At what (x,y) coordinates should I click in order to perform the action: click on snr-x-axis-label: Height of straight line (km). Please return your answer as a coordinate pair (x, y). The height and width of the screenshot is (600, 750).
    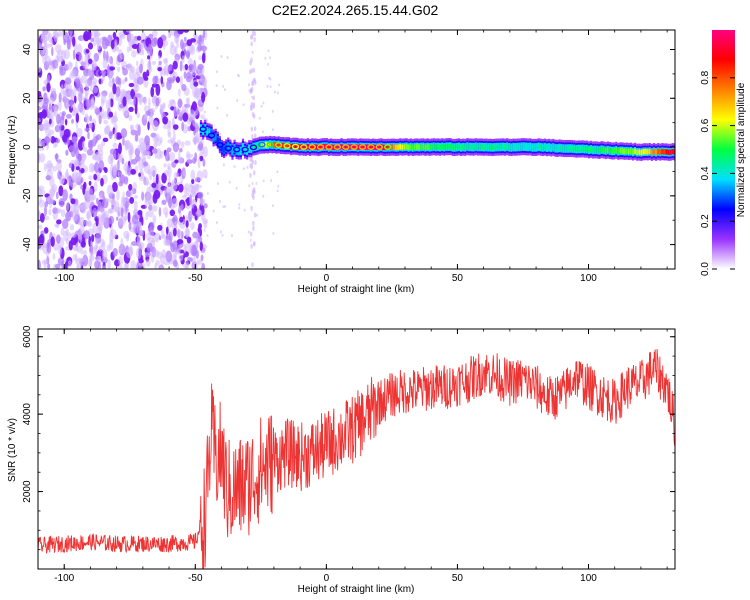
    Looking at the image, I should click on (356, 589).